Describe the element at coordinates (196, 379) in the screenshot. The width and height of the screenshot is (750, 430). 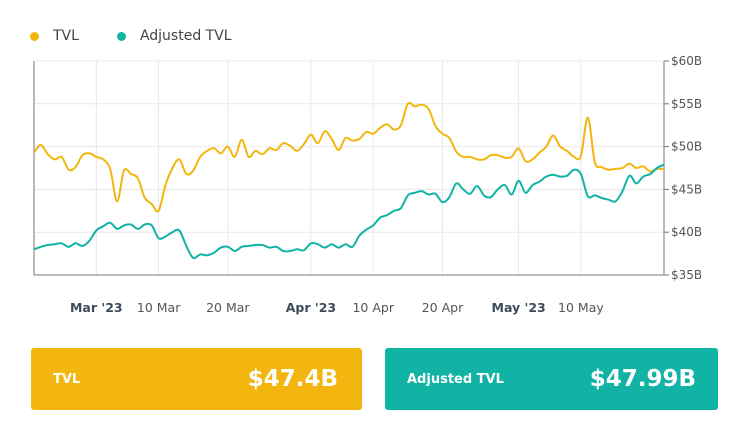
I see `tvl-card: TVL $47.4B` at that location.